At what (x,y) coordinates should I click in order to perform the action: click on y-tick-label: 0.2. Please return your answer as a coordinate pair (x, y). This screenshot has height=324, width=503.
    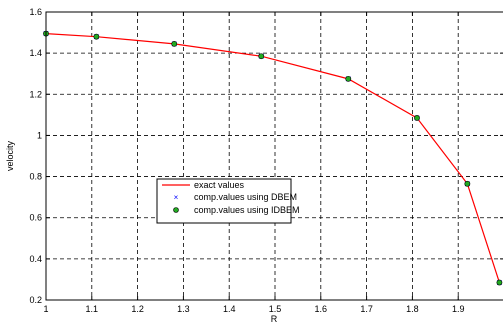
    Looking at the image, I should click on (35, 300).